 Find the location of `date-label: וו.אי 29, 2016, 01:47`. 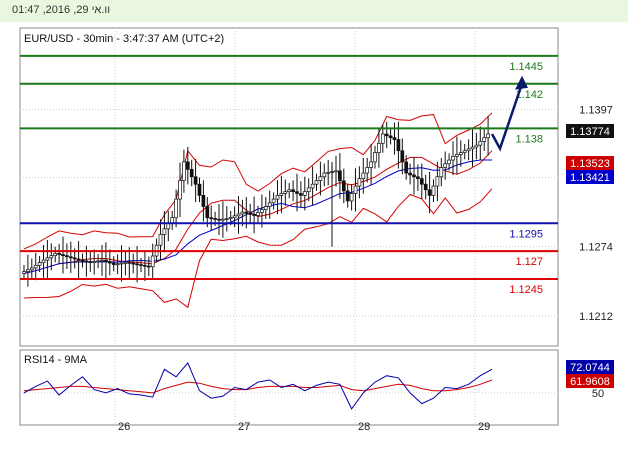

date-label: וו.אי 29, 2016, 01:47 is located at coordinates (61, 10).